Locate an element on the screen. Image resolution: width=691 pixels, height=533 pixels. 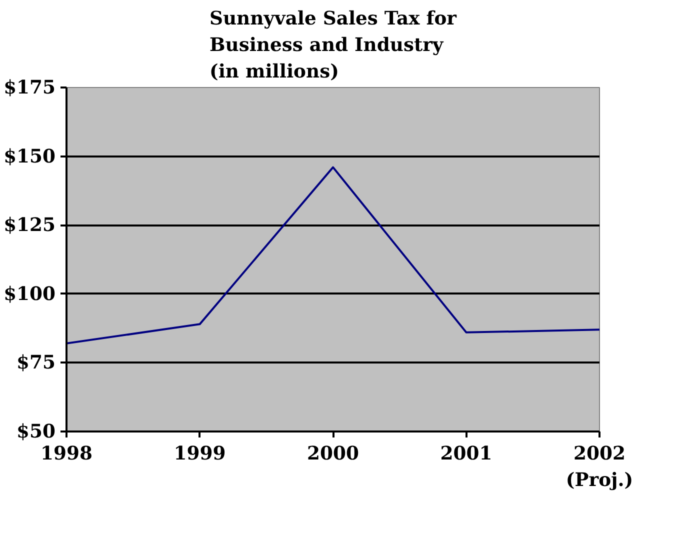
x-tick-label: 2002 (Proj.) is located at coordinates (600, 466).